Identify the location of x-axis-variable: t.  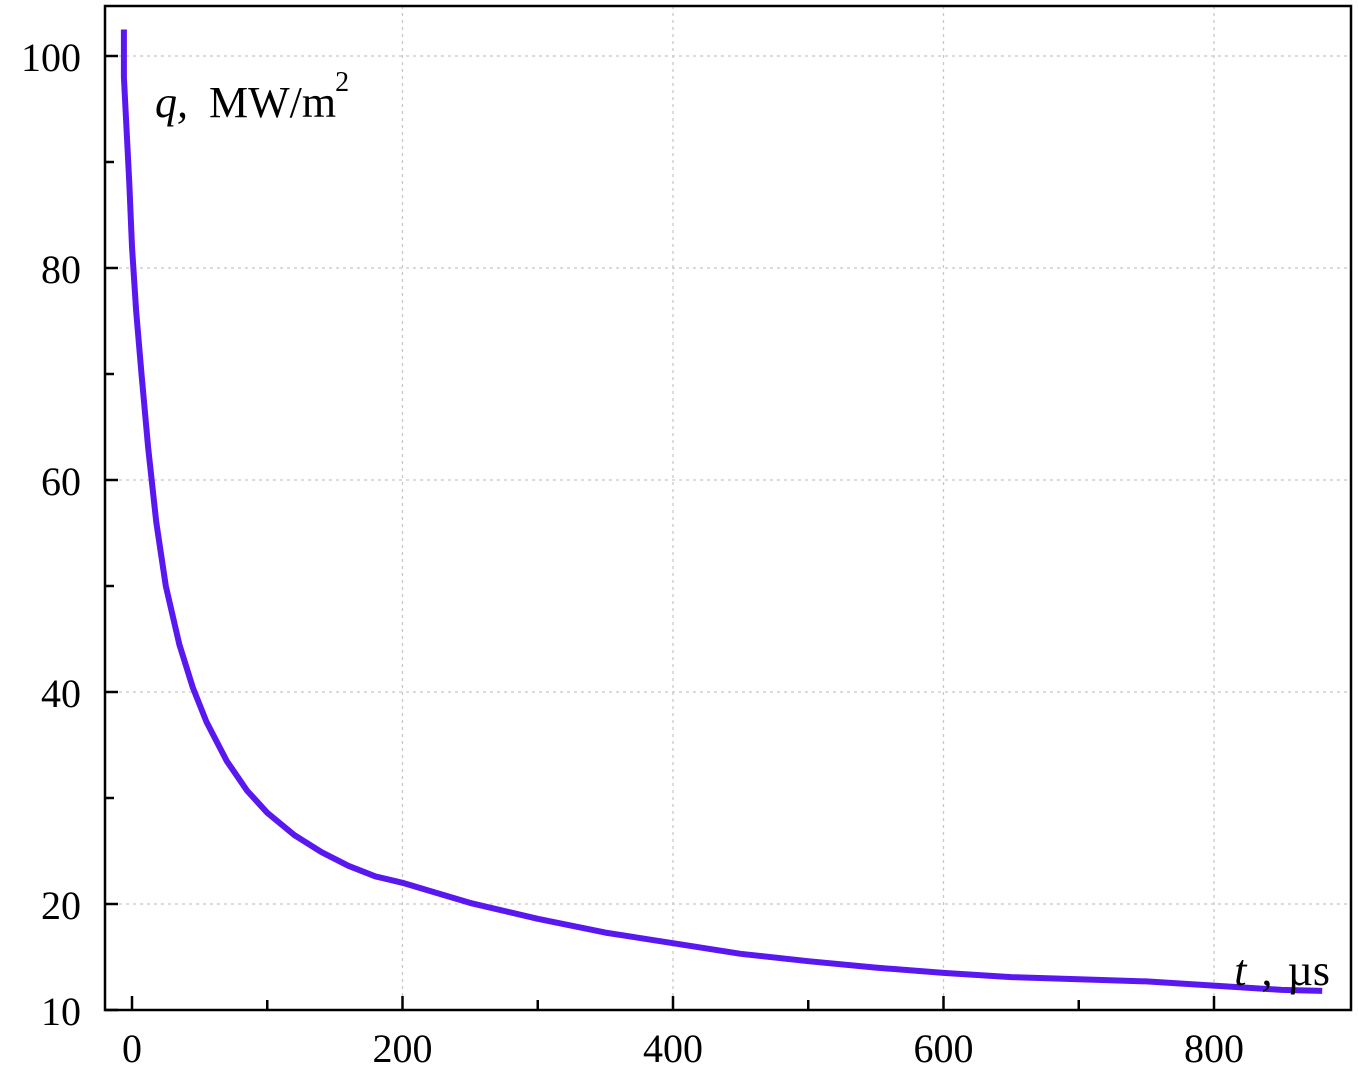
(1241, 970).